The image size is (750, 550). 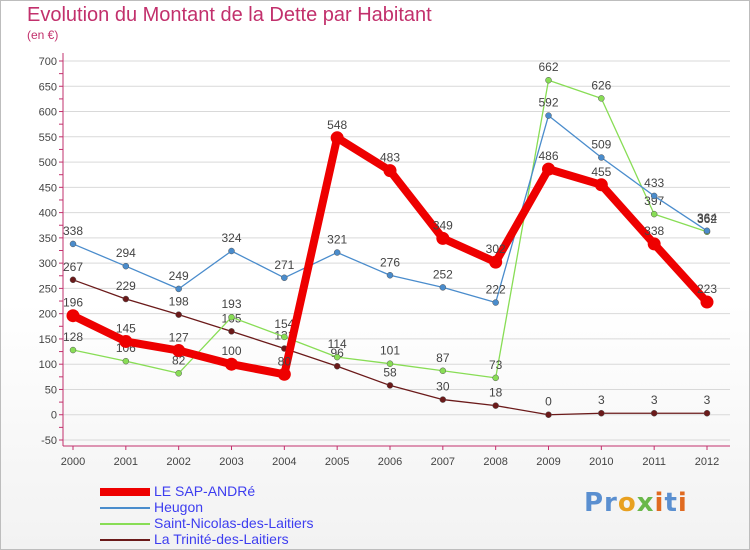 I want to click on logo-part: o, so click(x=627, y=503).